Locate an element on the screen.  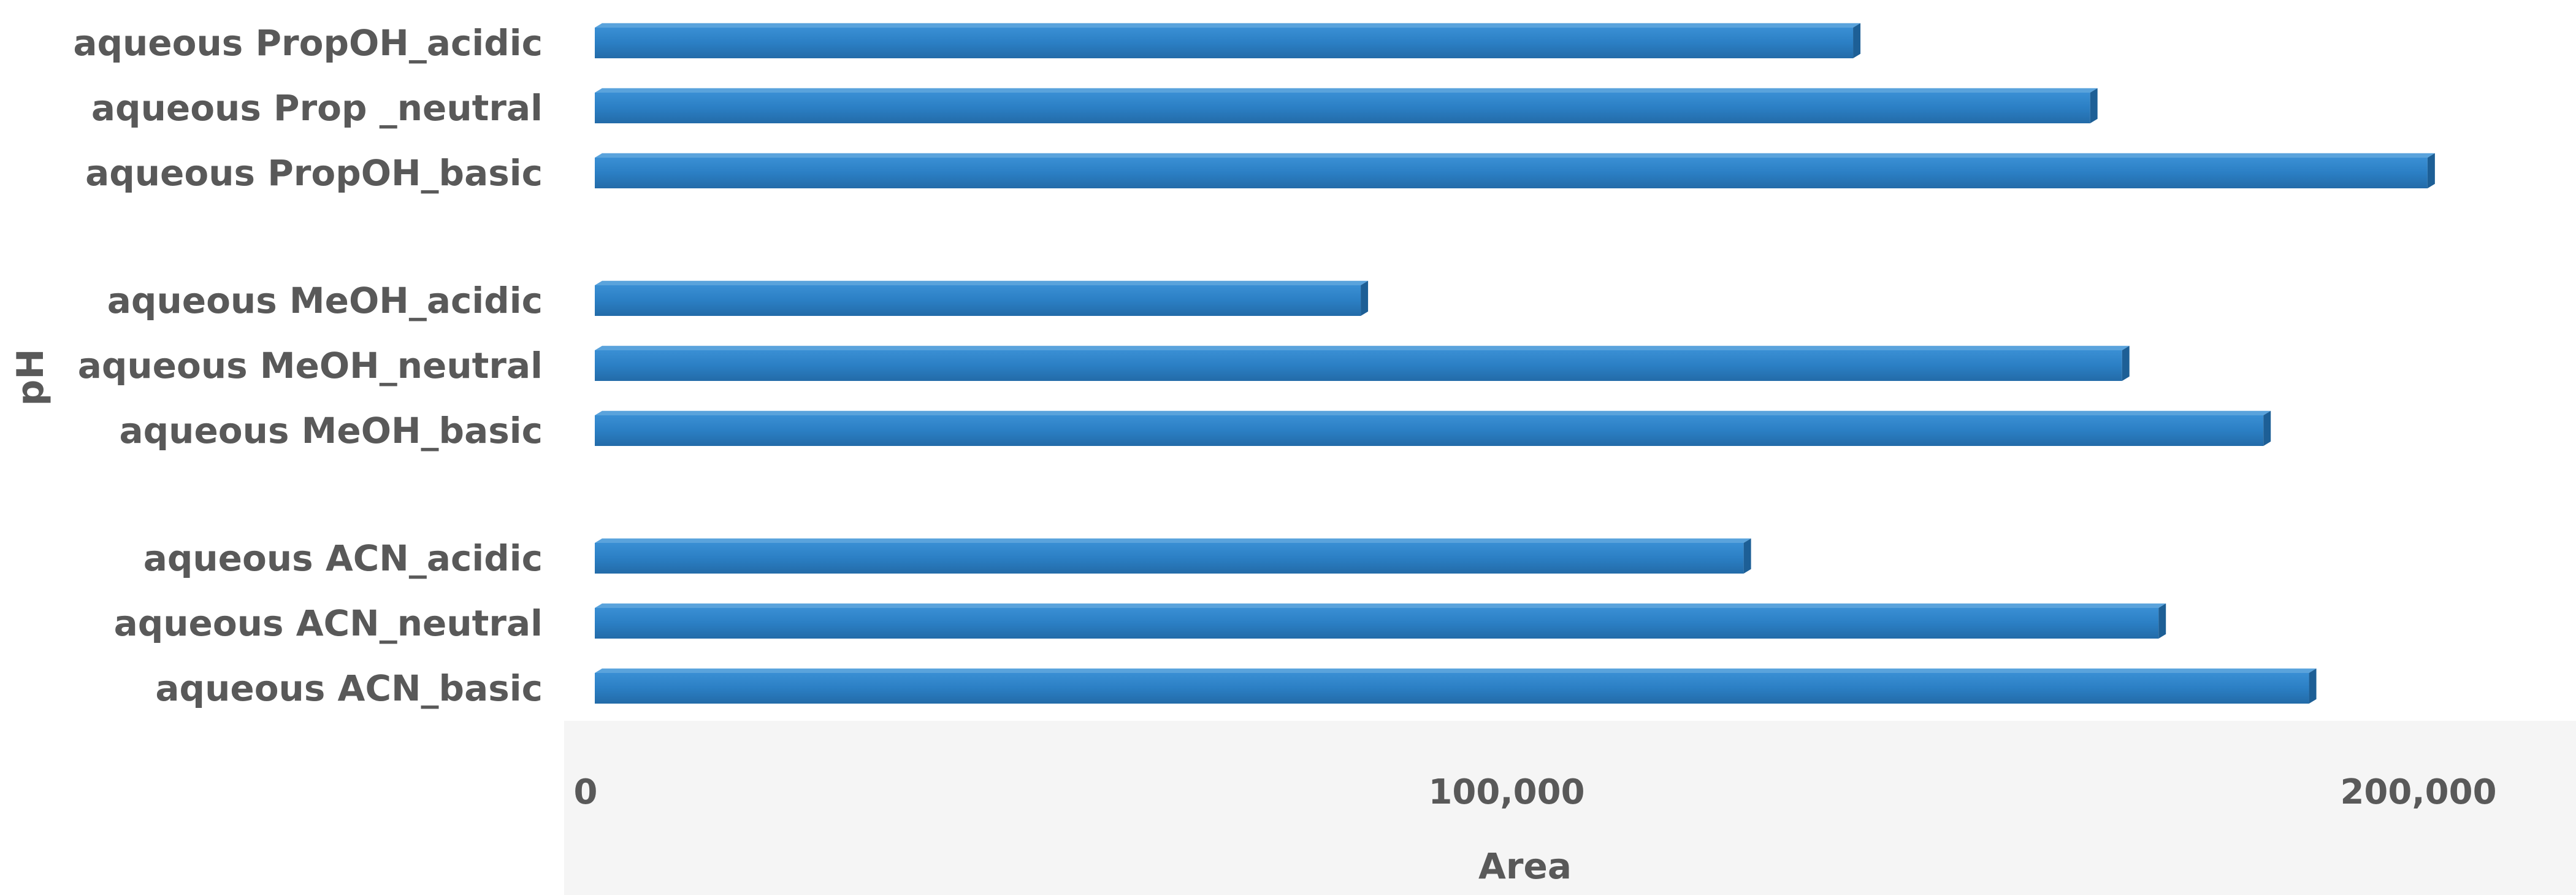
category-label: aqueous MeOH_acidic is located at coordinates (325, 300).